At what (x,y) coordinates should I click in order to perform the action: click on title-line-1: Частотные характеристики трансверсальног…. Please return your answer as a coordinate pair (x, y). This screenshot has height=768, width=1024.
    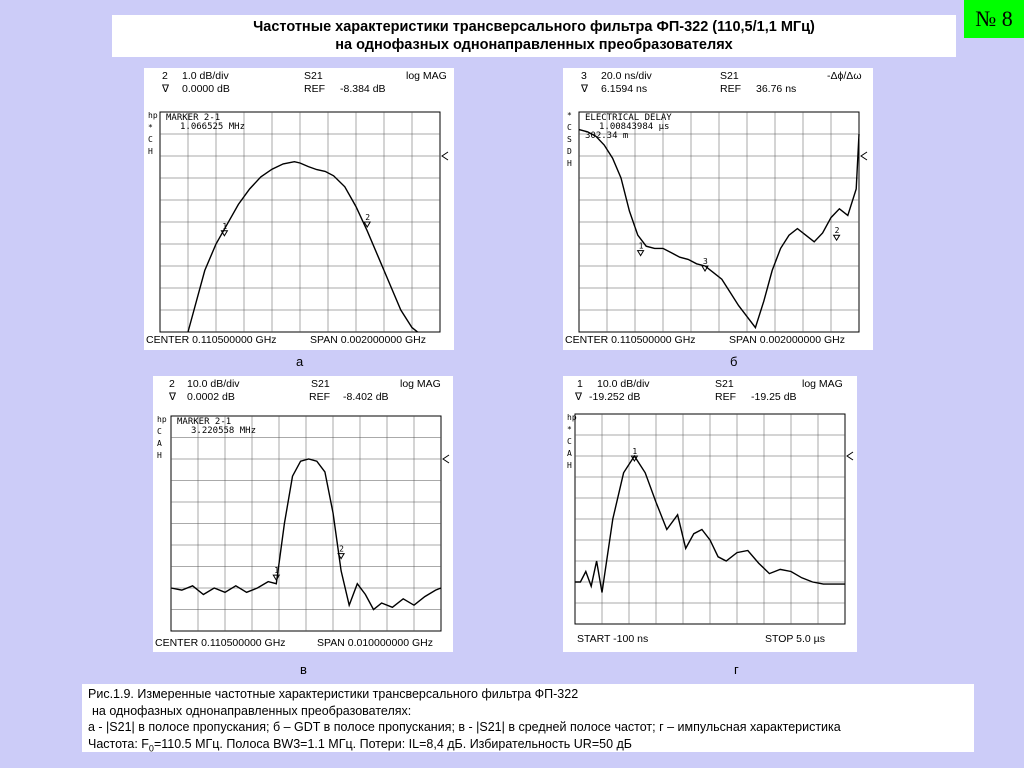
    Looking at the image, I should click on (534, 27).